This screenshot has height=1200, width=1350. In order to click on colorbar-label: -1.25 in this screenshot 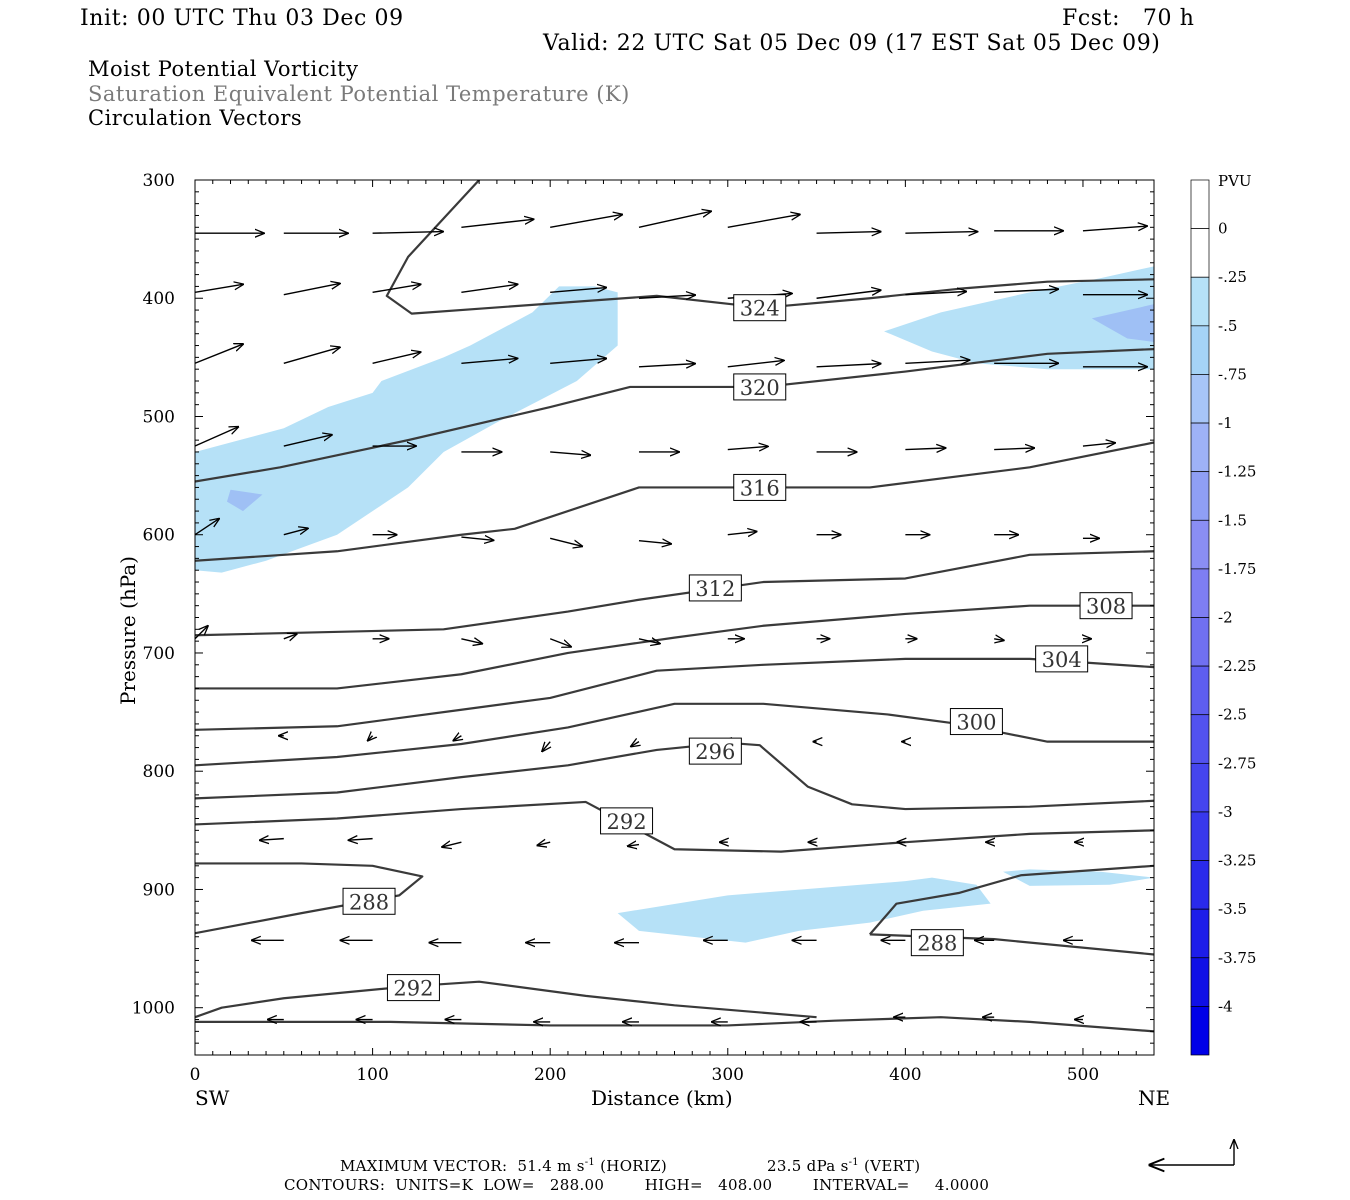, I will do `click(1237, 472)`.